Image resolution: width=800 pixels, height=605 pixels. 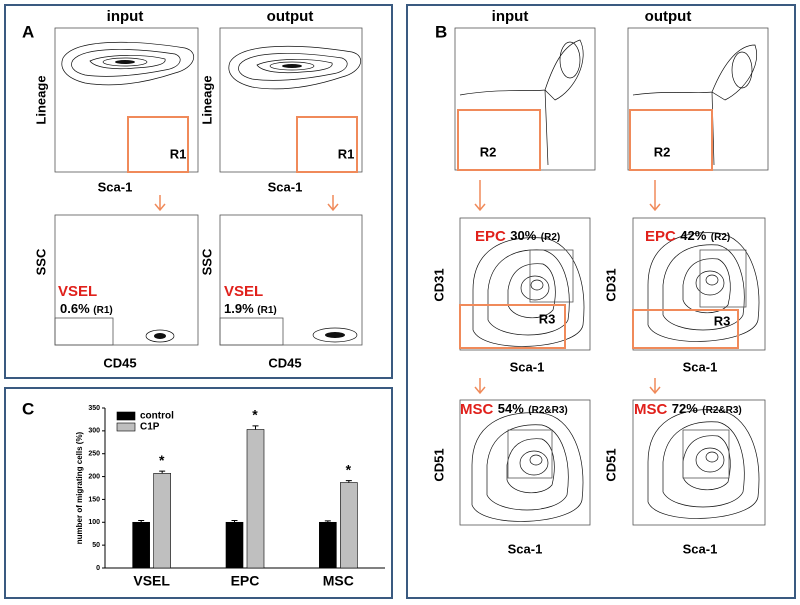 What do you see at coordinates (687, 236) in the screenshot?
I see `population-label: EPC 42% (R2)` at bounding box center [687, 236].